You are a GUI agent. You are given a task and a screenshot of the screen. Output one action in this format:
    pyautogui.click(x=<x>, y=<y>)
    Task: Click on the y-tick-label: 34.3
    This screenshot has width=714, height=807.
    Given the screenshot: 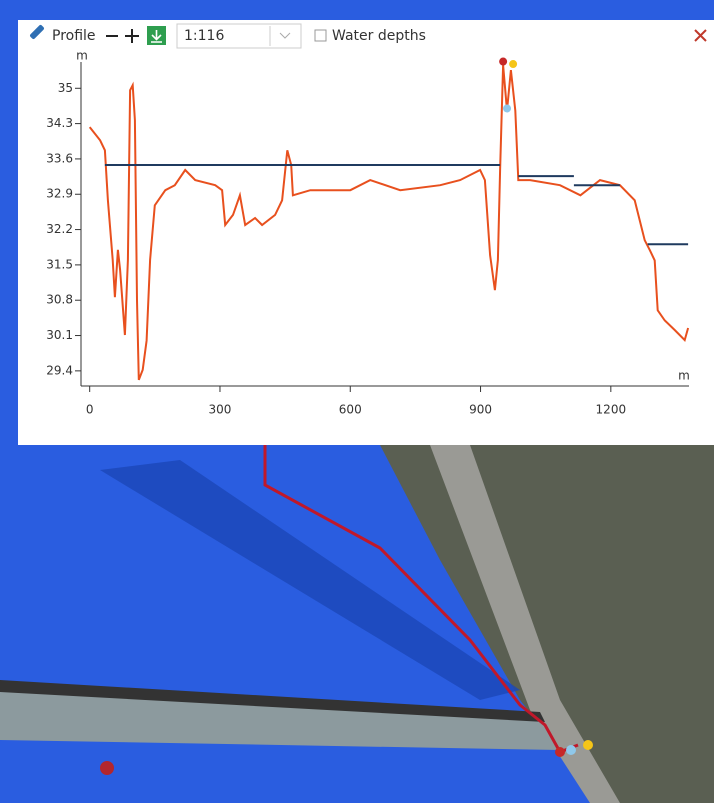 What is the action you would take?
    pyautogui.click(x=59, y=123)
    